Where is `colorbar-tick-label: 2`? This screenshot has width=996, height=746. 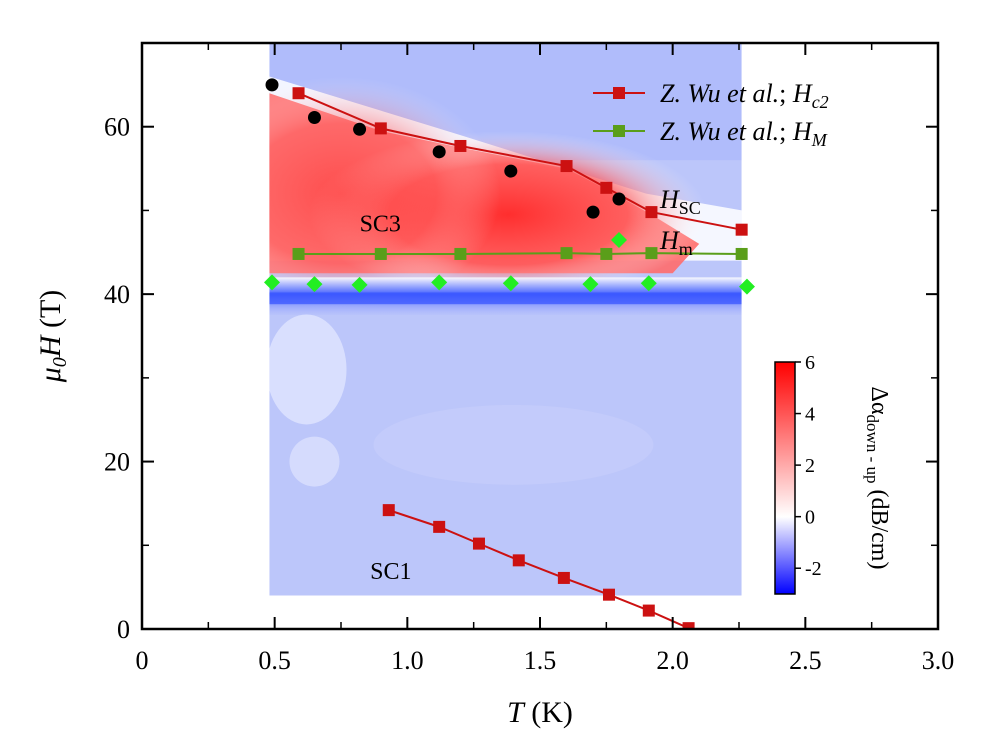
colorbar-tick-label: 2 is located at coordinates (810, 466).